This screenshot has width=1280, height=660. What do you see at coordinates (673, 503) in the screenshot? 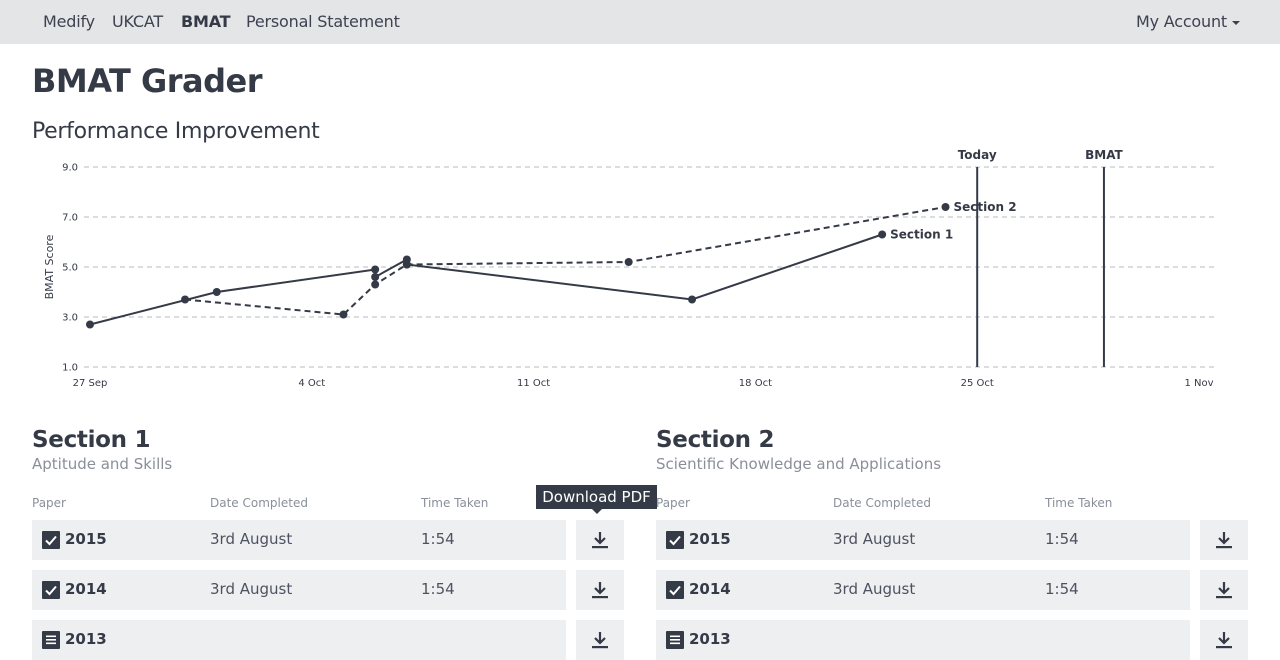
I see `section2-header-paper: Paper` at bounding box center [673, 503].